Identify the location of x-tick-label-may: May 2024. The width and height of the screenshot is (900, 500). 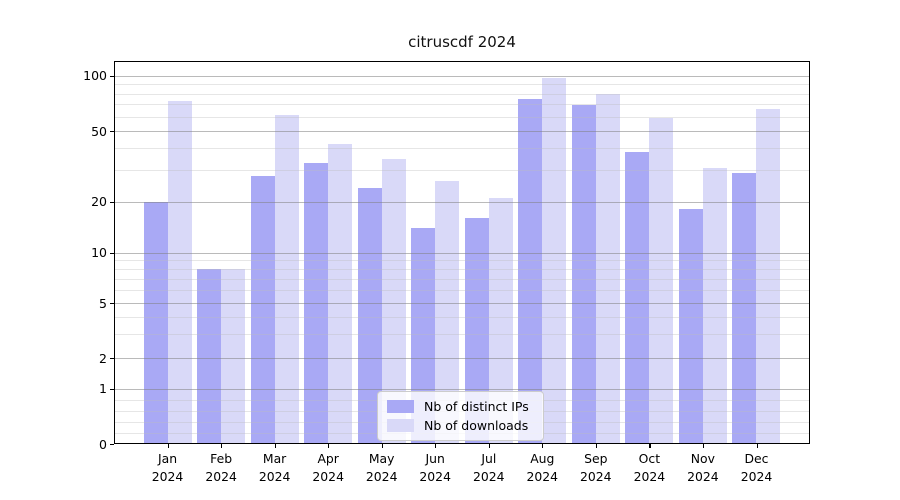
(381, 467).